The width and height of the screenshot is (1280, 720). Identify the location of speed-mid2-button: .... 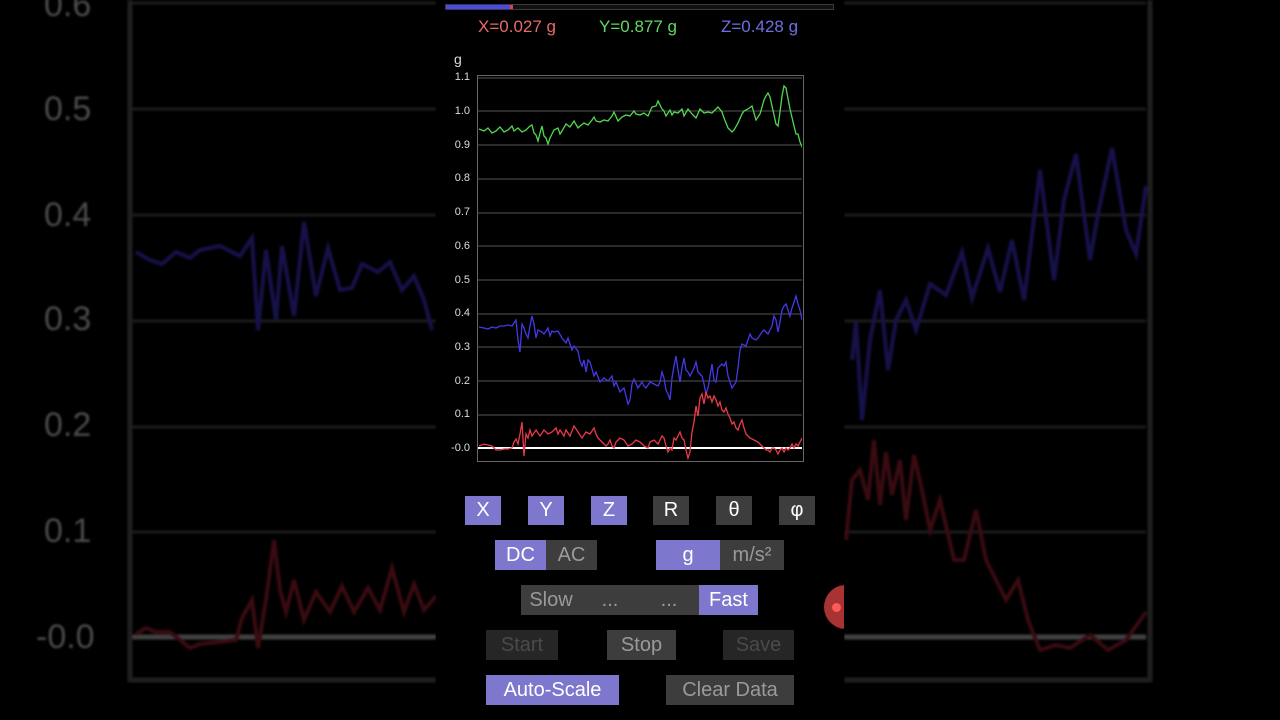
(669, 600).